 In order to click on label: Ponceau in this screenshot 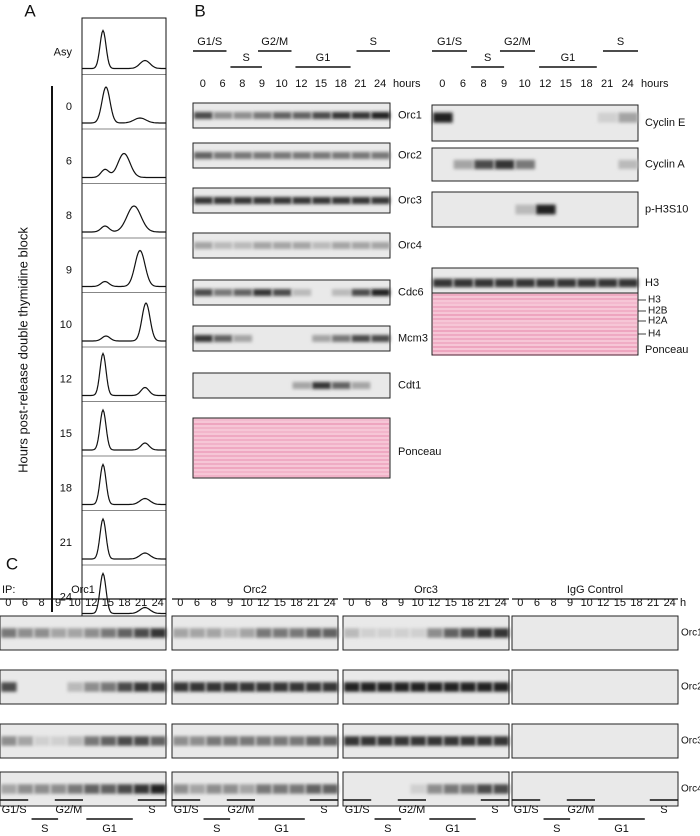, I will do `click(666, 350)`.